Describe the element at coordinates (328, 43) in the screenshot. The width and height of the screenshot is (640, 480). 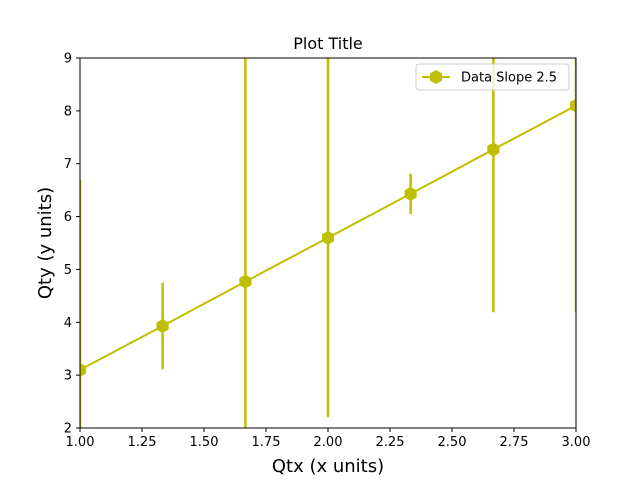
I see `chart-title: Plot Title` at that location.